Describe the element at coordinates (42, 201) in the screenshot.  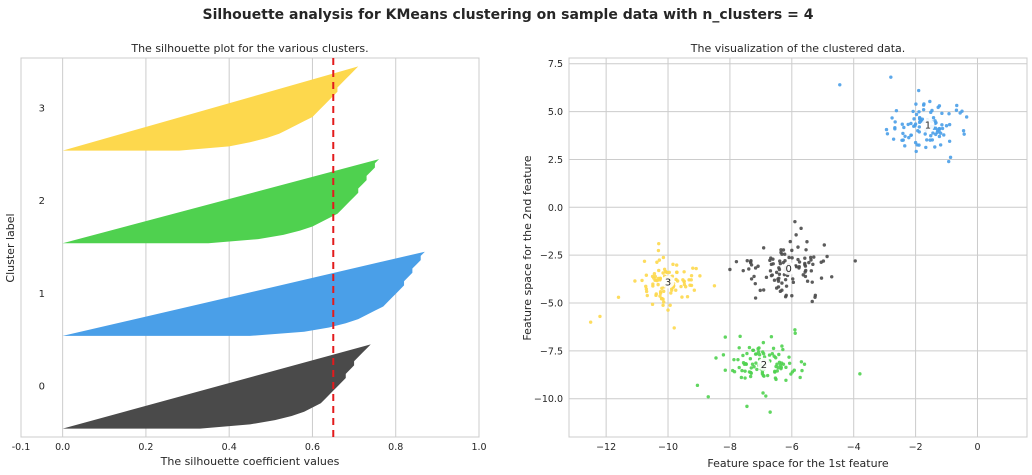
I see `silhouette-cluster-label: 2` at that location.